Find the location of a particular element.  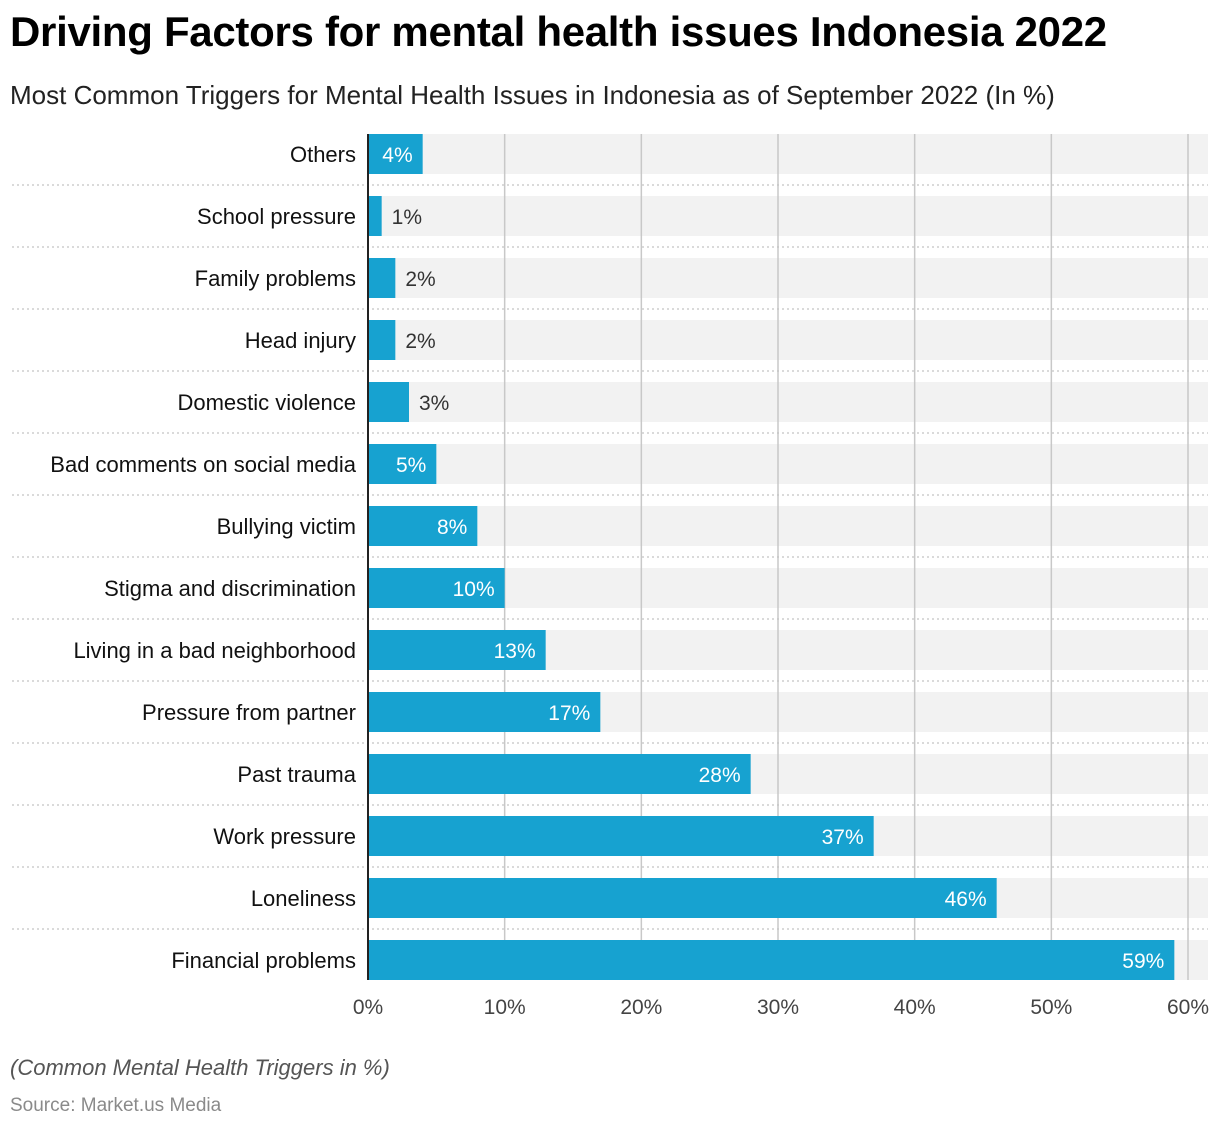

data-label: 37% is located at coordinates (843, 837).